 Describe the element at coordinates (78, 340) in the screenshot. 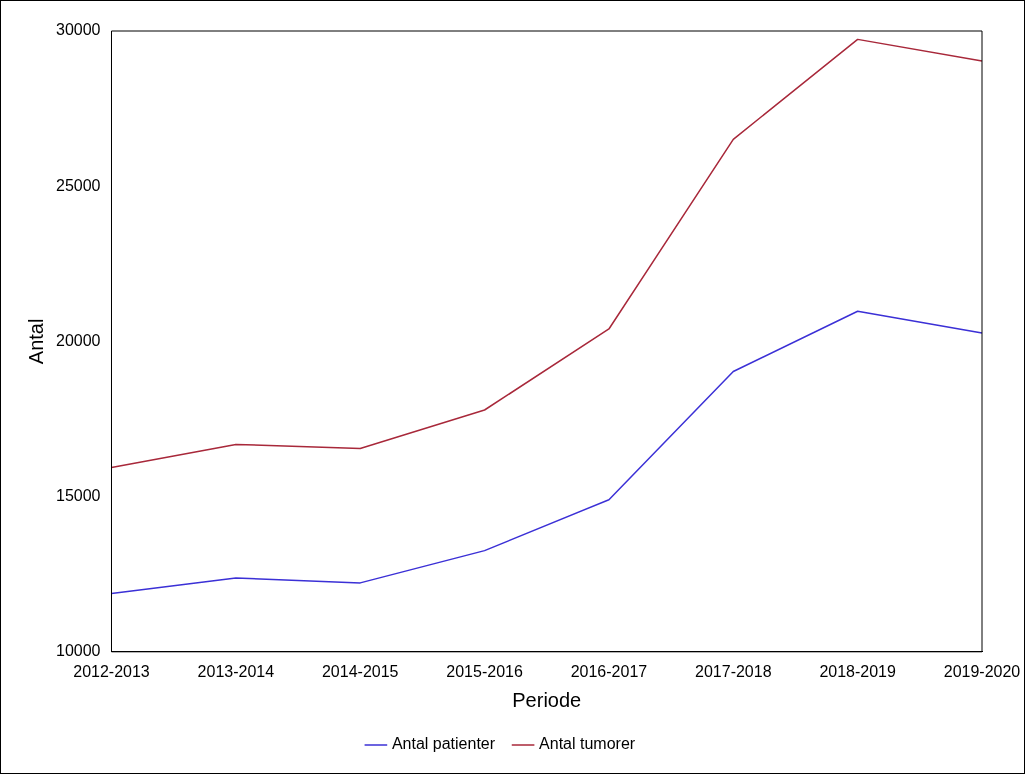

I see `y-tick-label: 20000` at that location.